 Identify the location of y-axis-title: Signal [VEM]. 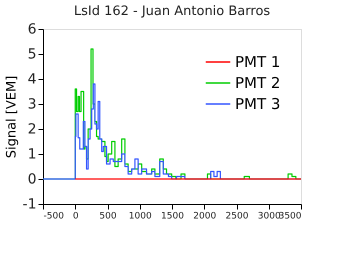
(12, 117).